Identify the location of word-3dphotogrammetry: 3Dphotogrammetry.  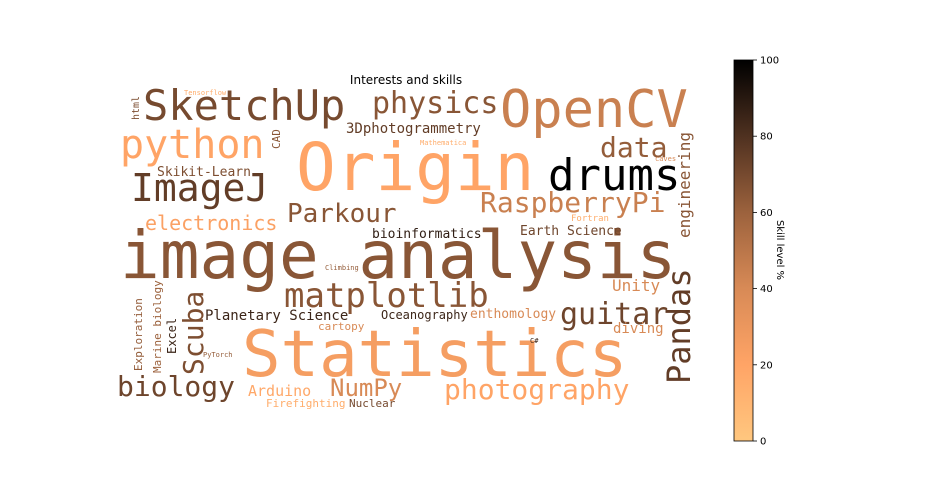
(413, 129).